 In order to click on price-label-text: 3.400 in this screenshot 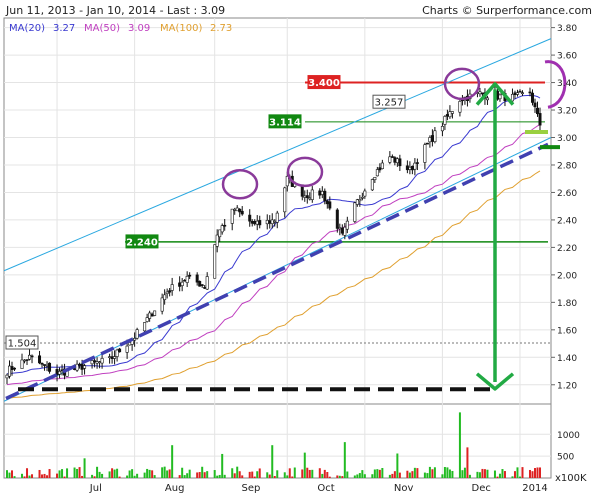, I will do `click(324, 83)`.